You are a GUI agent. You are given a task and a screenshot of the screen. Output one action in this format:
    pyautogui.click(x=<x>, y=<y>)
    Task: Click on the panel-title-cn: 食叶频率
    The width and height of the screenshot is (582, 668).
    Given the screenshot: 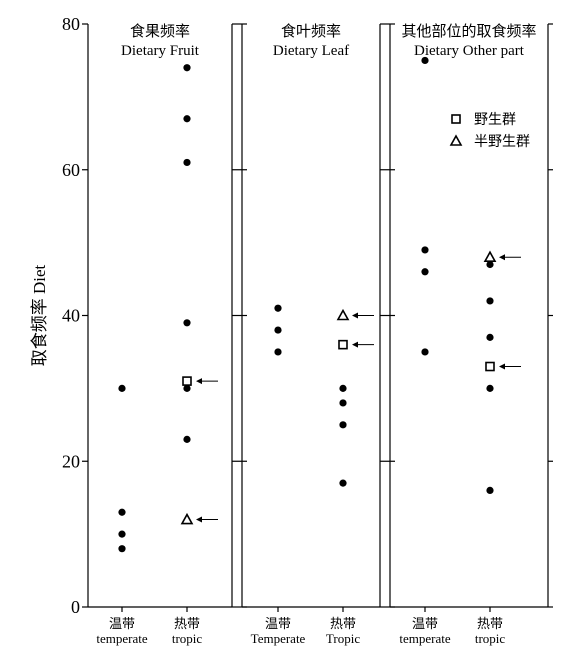 What is the action you would take?
    pyautogui.click(x=311, y=31)
    